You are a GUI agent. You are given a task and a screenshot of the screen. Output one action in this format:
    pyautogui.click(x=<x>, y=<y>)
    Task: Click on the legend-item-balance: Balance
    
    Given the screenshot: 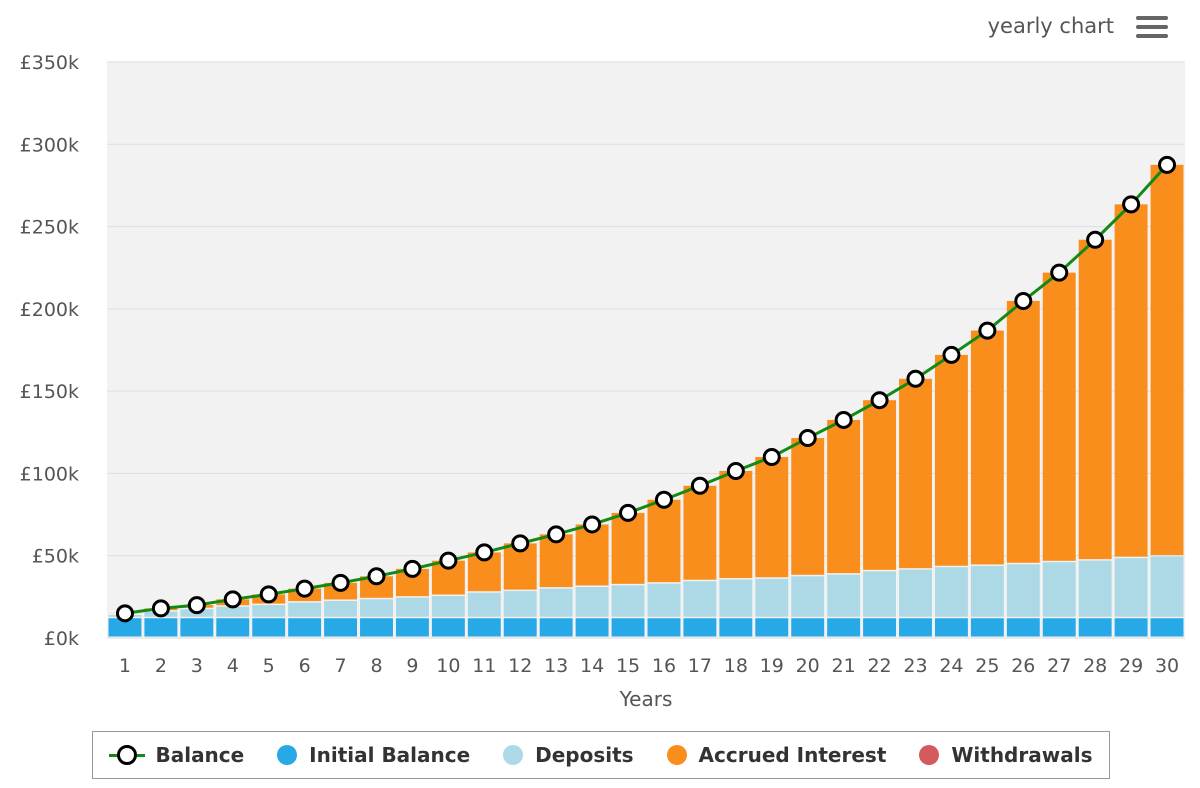 What is the action you would take?
    pyautogui.click(x=176, y=755)
    